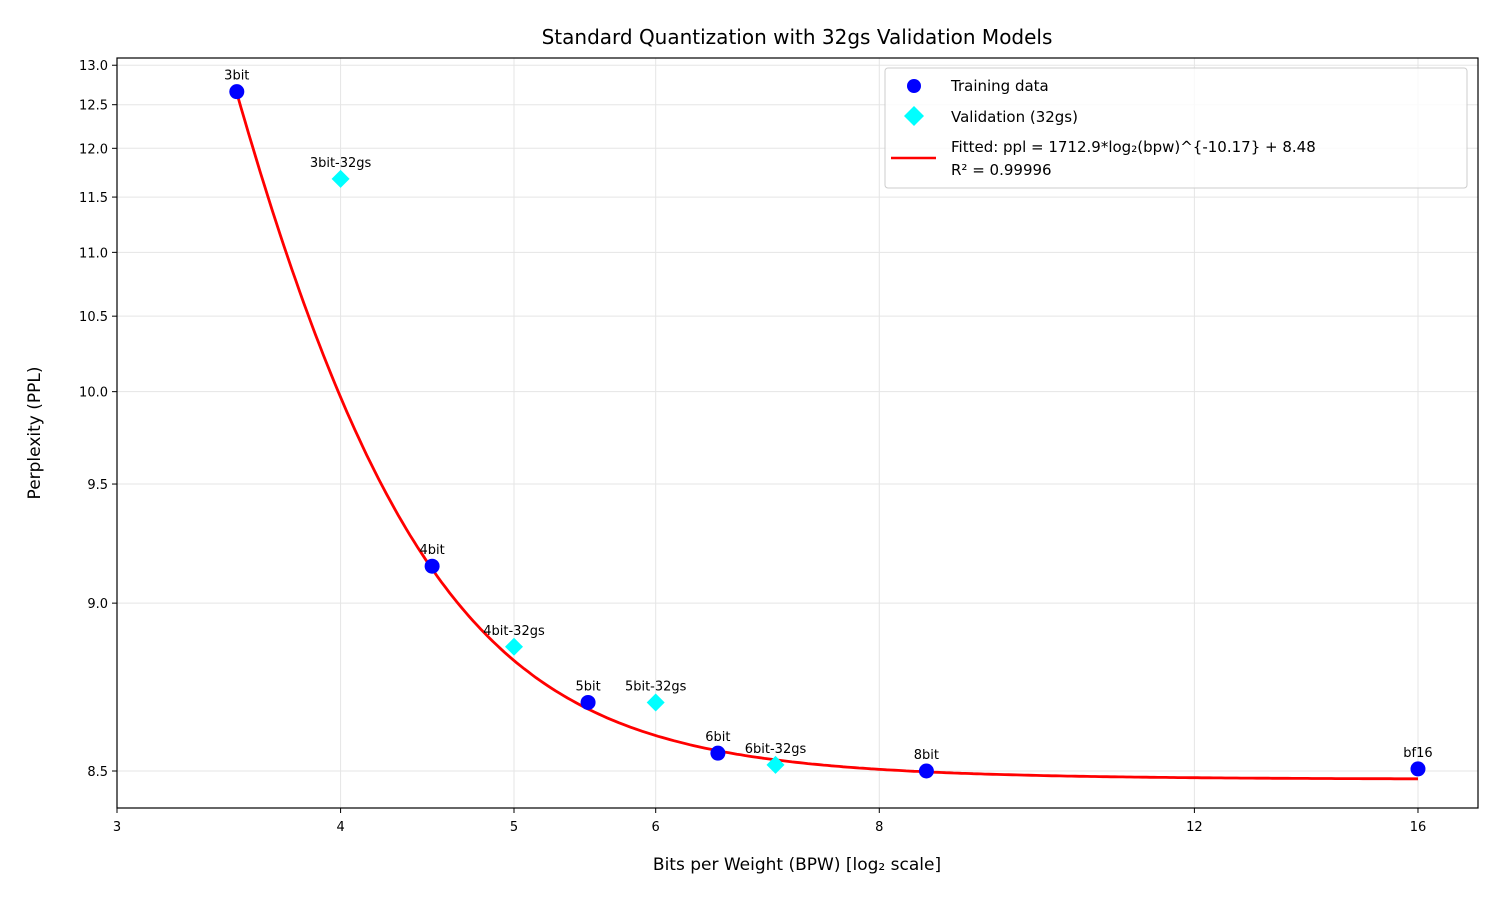 The image size is (1500, 900). What do you see at coordinates (432, 550) in the screenshot?
I see `point-label: 4bit` at bounding box center [432, 550].